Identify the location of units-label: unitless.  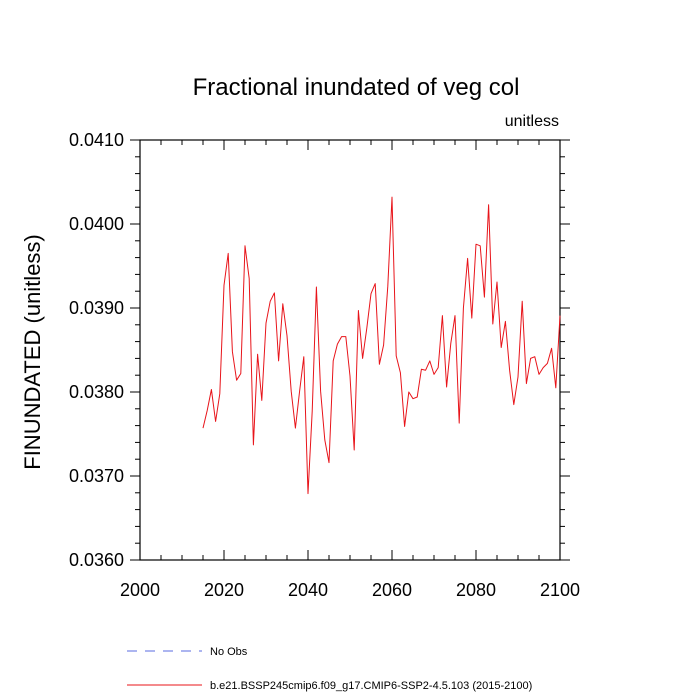
(532, 121).